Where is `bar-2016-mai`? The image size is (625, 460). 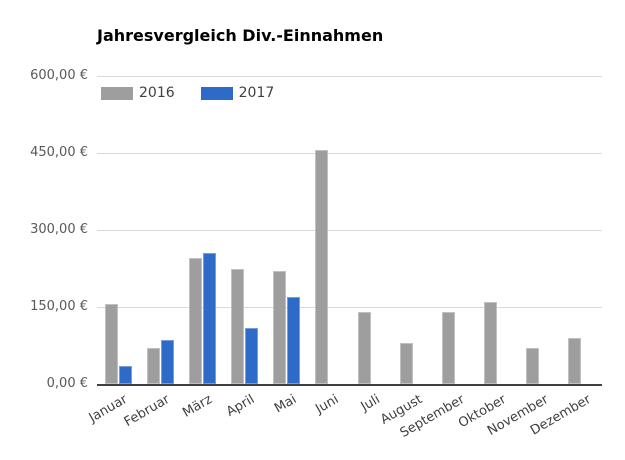
bar-2016-mai is located at coordinates (280, 327).